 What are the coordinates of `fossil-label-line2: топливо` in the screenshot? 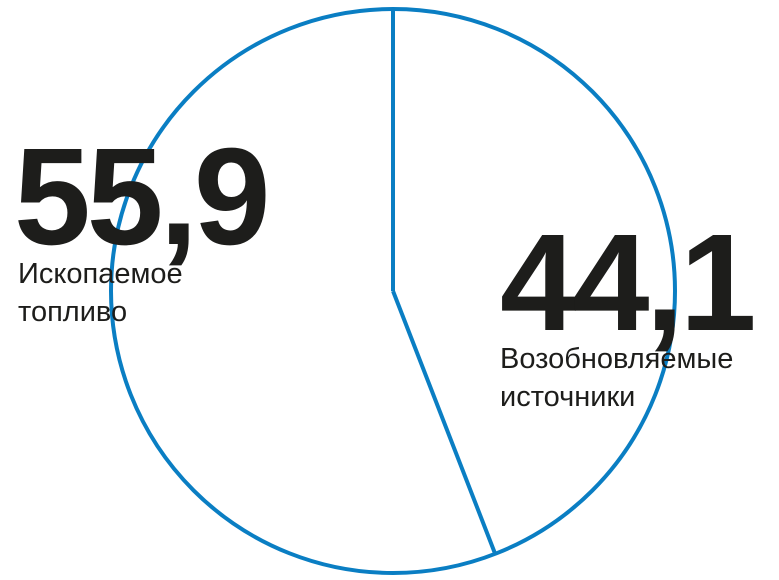 It's located at (73, 312).